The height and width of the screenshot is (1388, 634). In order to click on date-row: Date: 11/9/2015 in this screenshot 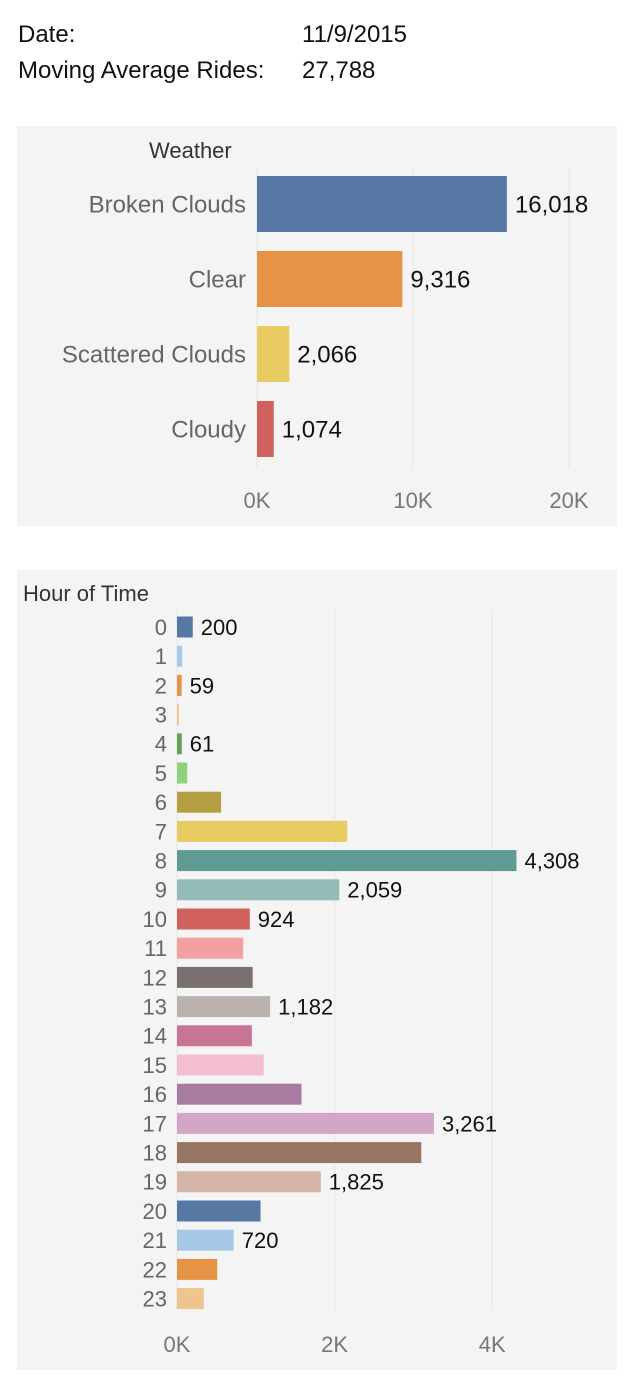, I will do `click(212, 35)`.